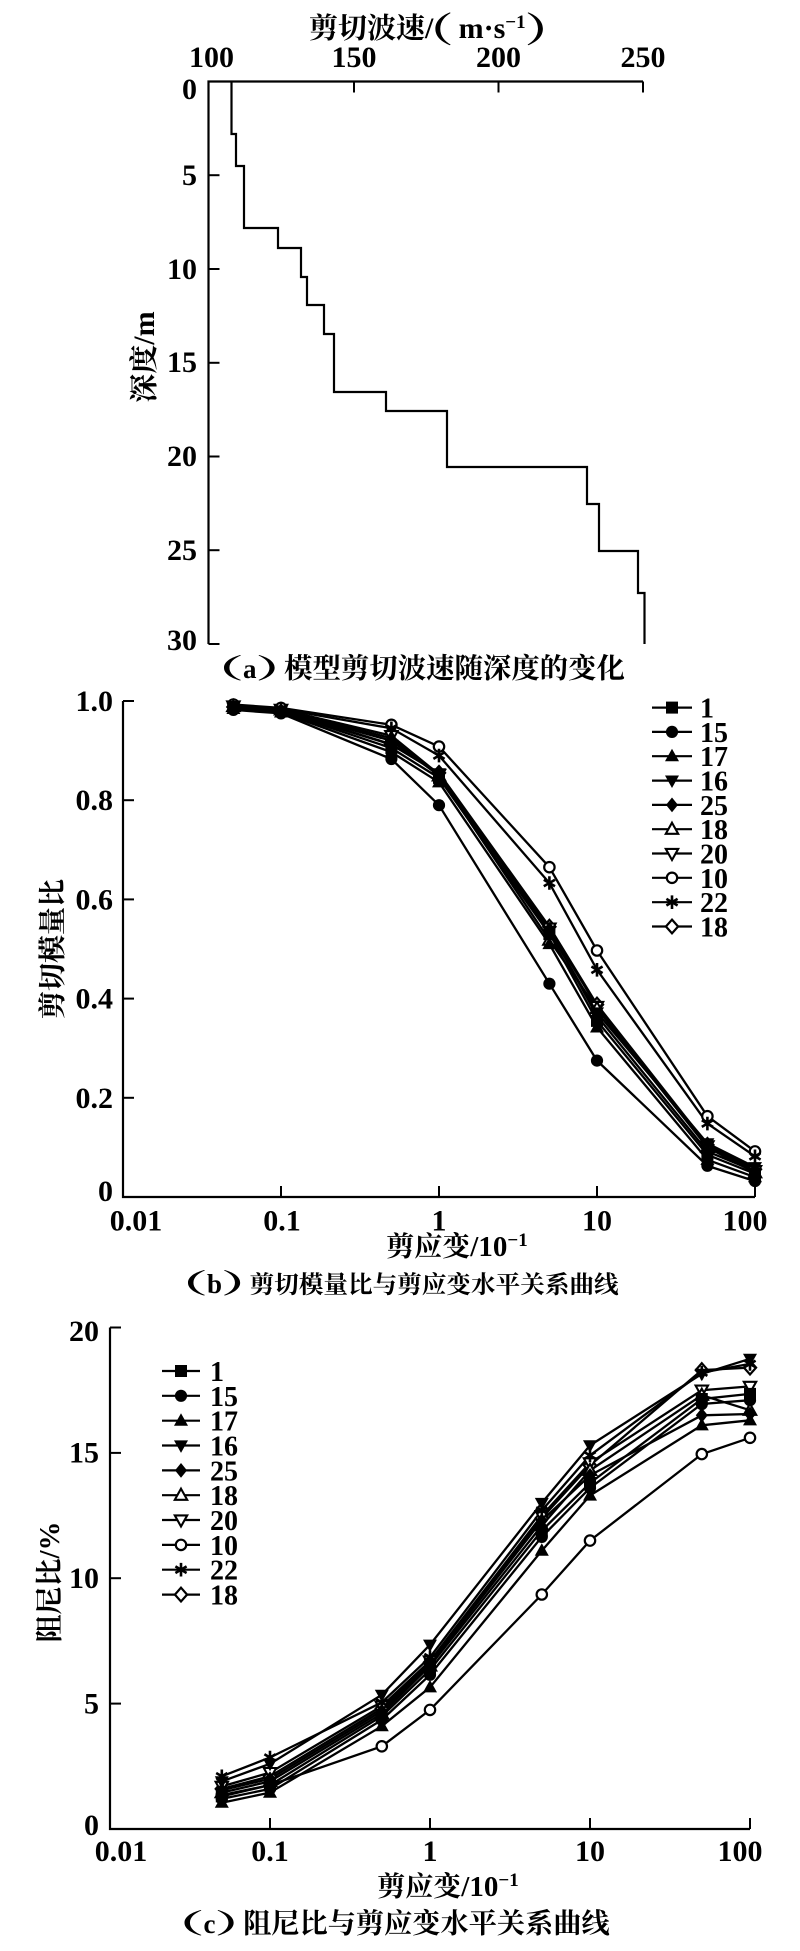  What do you see at coordinates (95, 999) in the screenshot?
I see `svg-text: 0.4` at bounding box center [95, 999].